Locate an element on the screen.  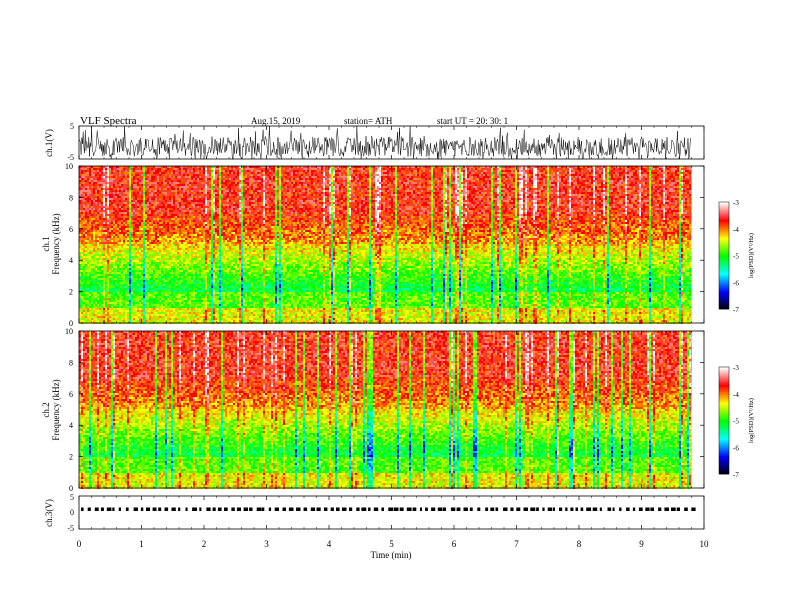
ch1-ytick-top: 5 is located at coordinates (72, 126).